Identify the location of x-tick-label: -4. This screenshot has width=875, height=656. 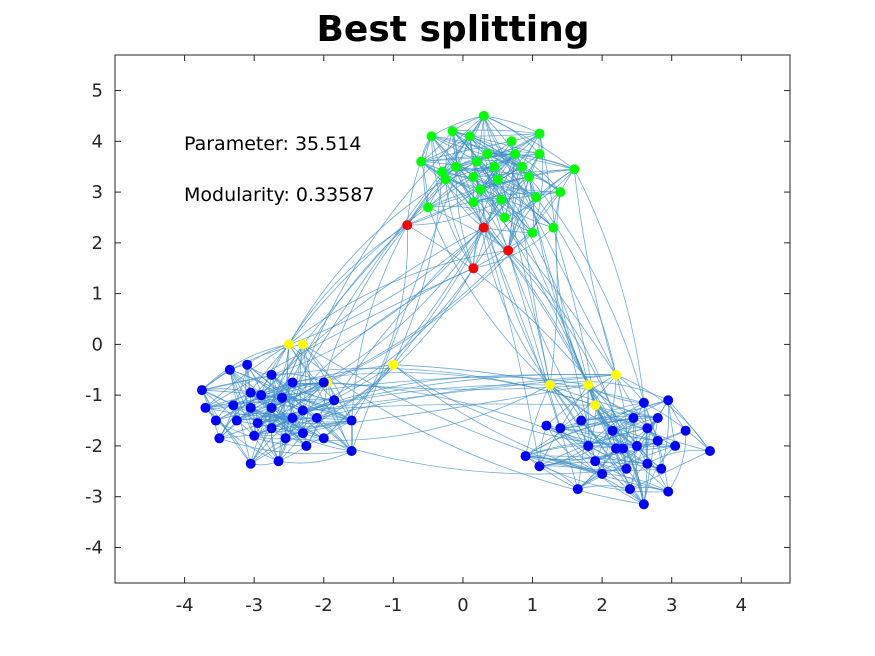
(185, 605).